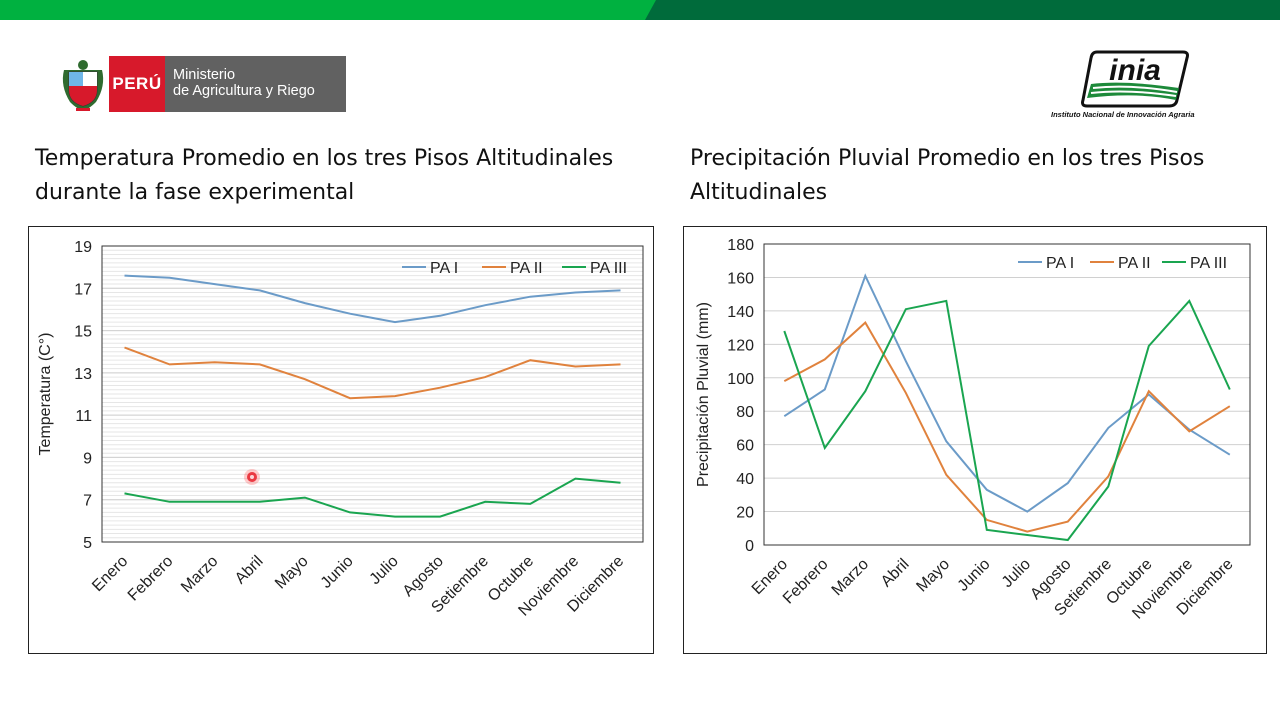  I want to click on y-tick-label: 40, so click(745, 479).